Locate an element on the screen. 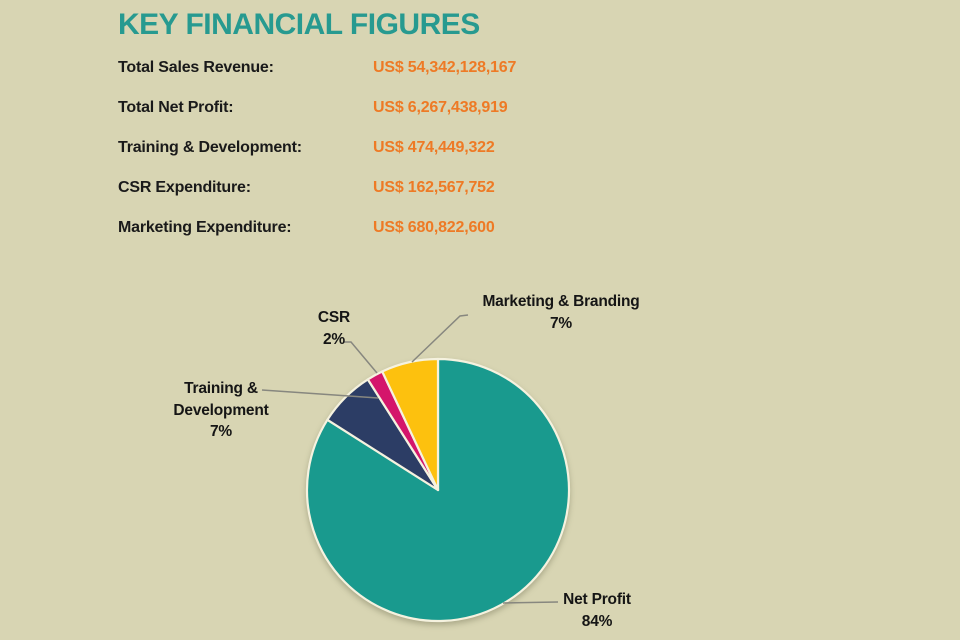  figure-label: Training & Development: is located at coordinates (210, 147).